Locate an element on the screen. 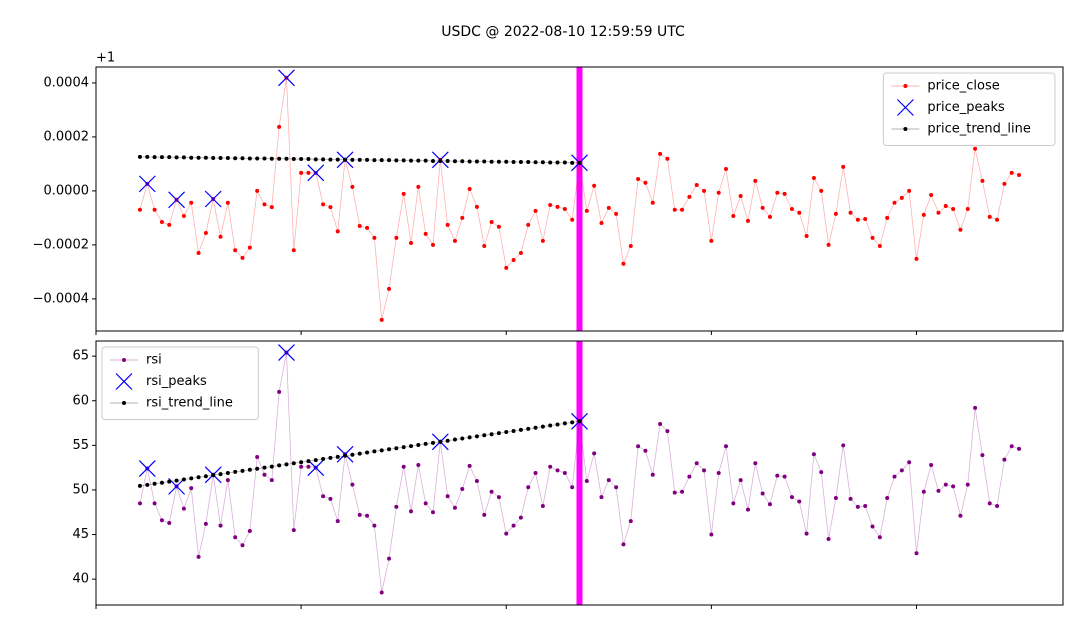 Image resolution: width=1088 pixels, height=635 pixels. legend: price_close price_peaks price_trend_line is located at coordinates (969, 109).